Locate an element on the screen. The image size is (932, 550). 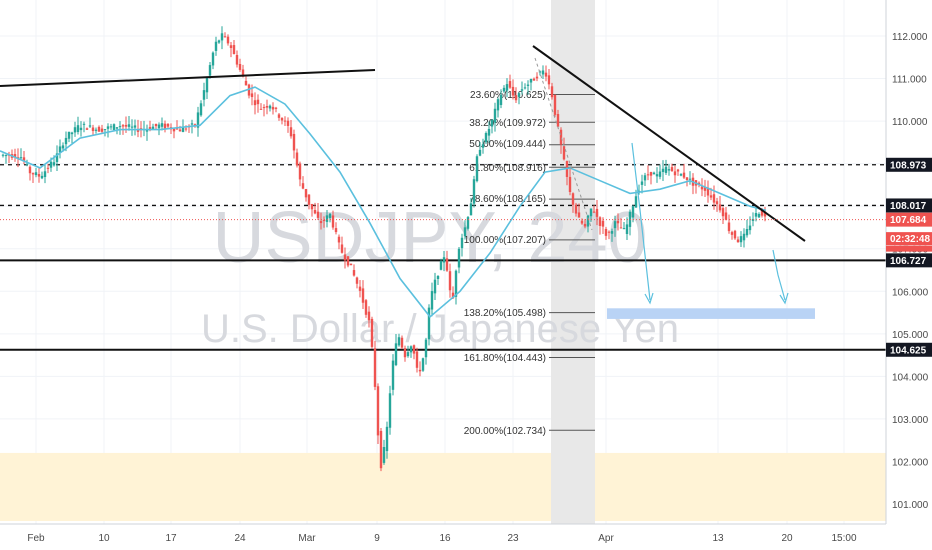
watermark-description: U.S. Dollar / Japanese Yen is located at coordinates (440, 329).